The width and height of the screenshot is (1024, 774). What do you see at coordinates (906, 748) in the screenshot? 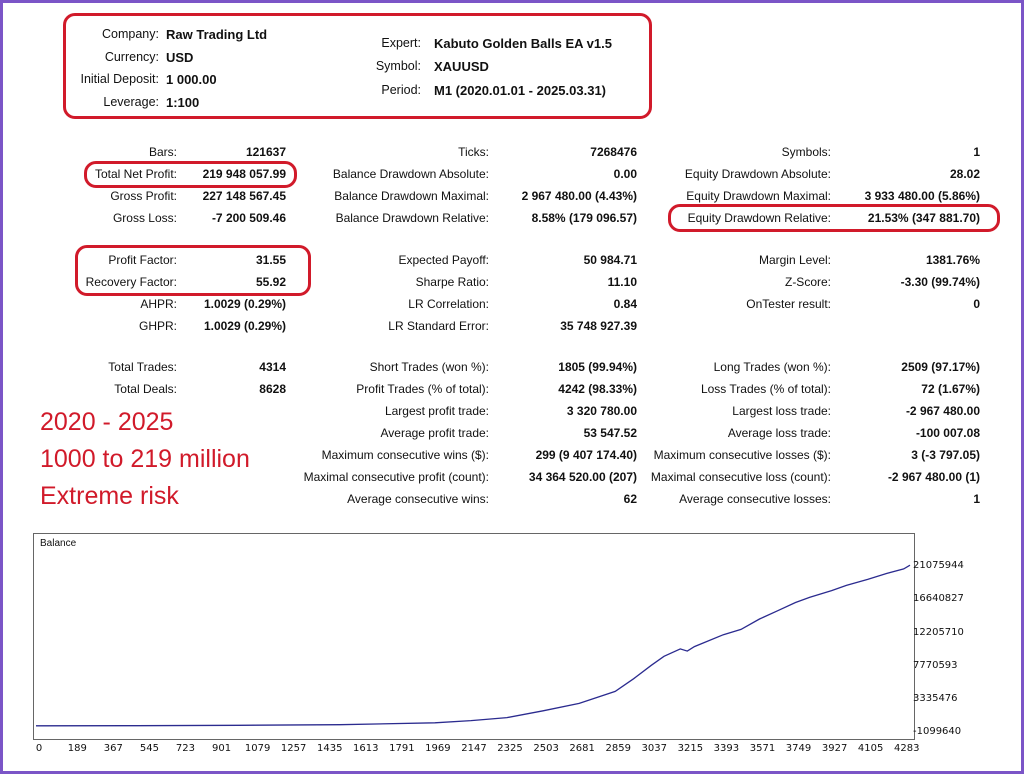
I see `x-tick-label: 4283` at bounding box center [906, 748].